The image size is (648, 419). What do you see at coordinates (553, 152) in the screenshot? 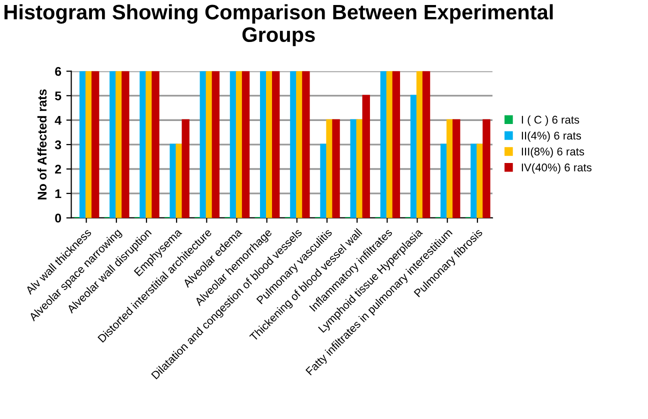
I see `legend-label: III(8%) 6 rats` at bounding box center [553, 152].